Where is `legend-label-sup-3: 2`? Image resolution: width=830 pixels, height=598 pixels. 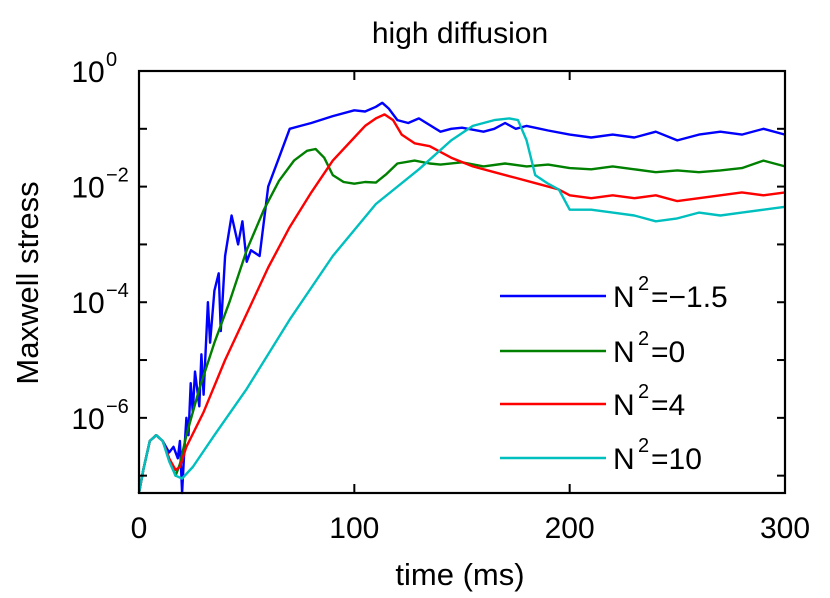
legend-label-sup-3: 2 is located at coordinates (643, 446).